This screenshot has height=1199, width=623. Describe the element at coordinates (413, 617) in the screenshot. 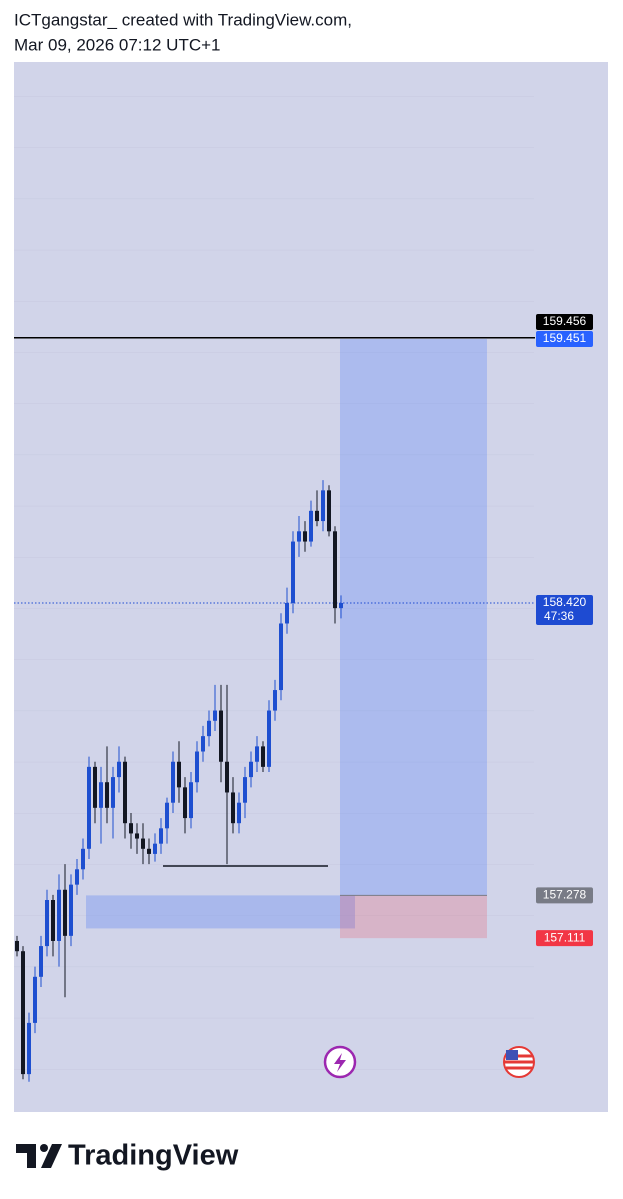

I see `target-zone` at that location.